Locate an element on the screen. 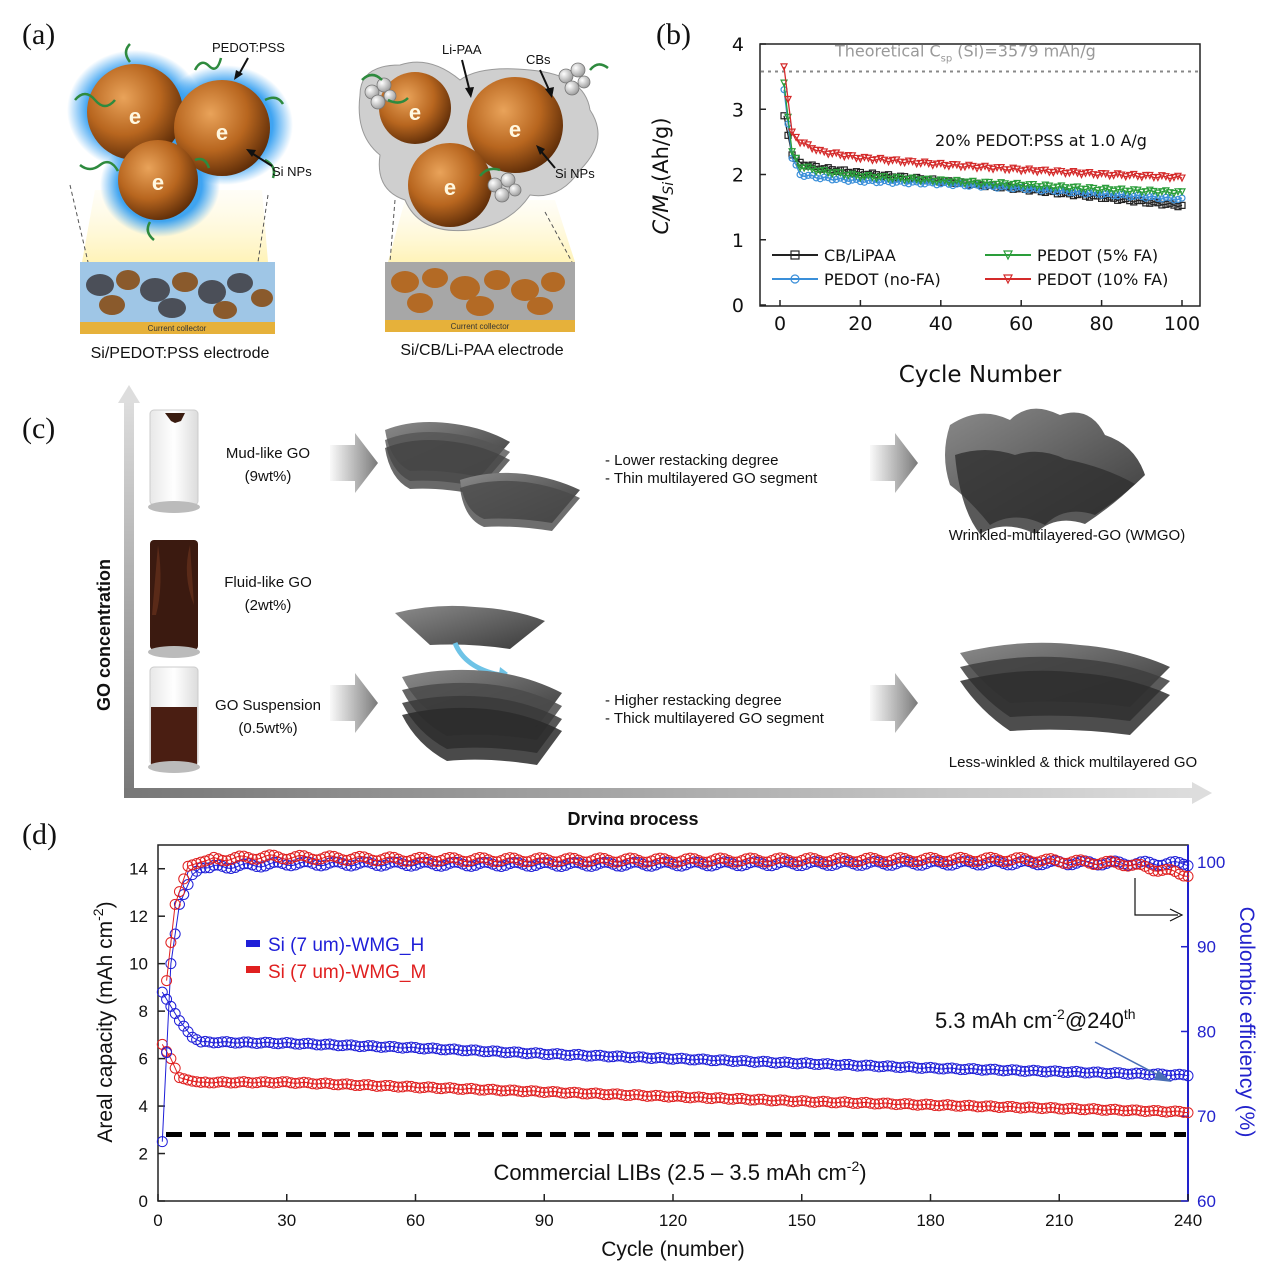 This screenshot has height=1276, width=1279. electron-symbol: e is located at coordinates (222, 132).